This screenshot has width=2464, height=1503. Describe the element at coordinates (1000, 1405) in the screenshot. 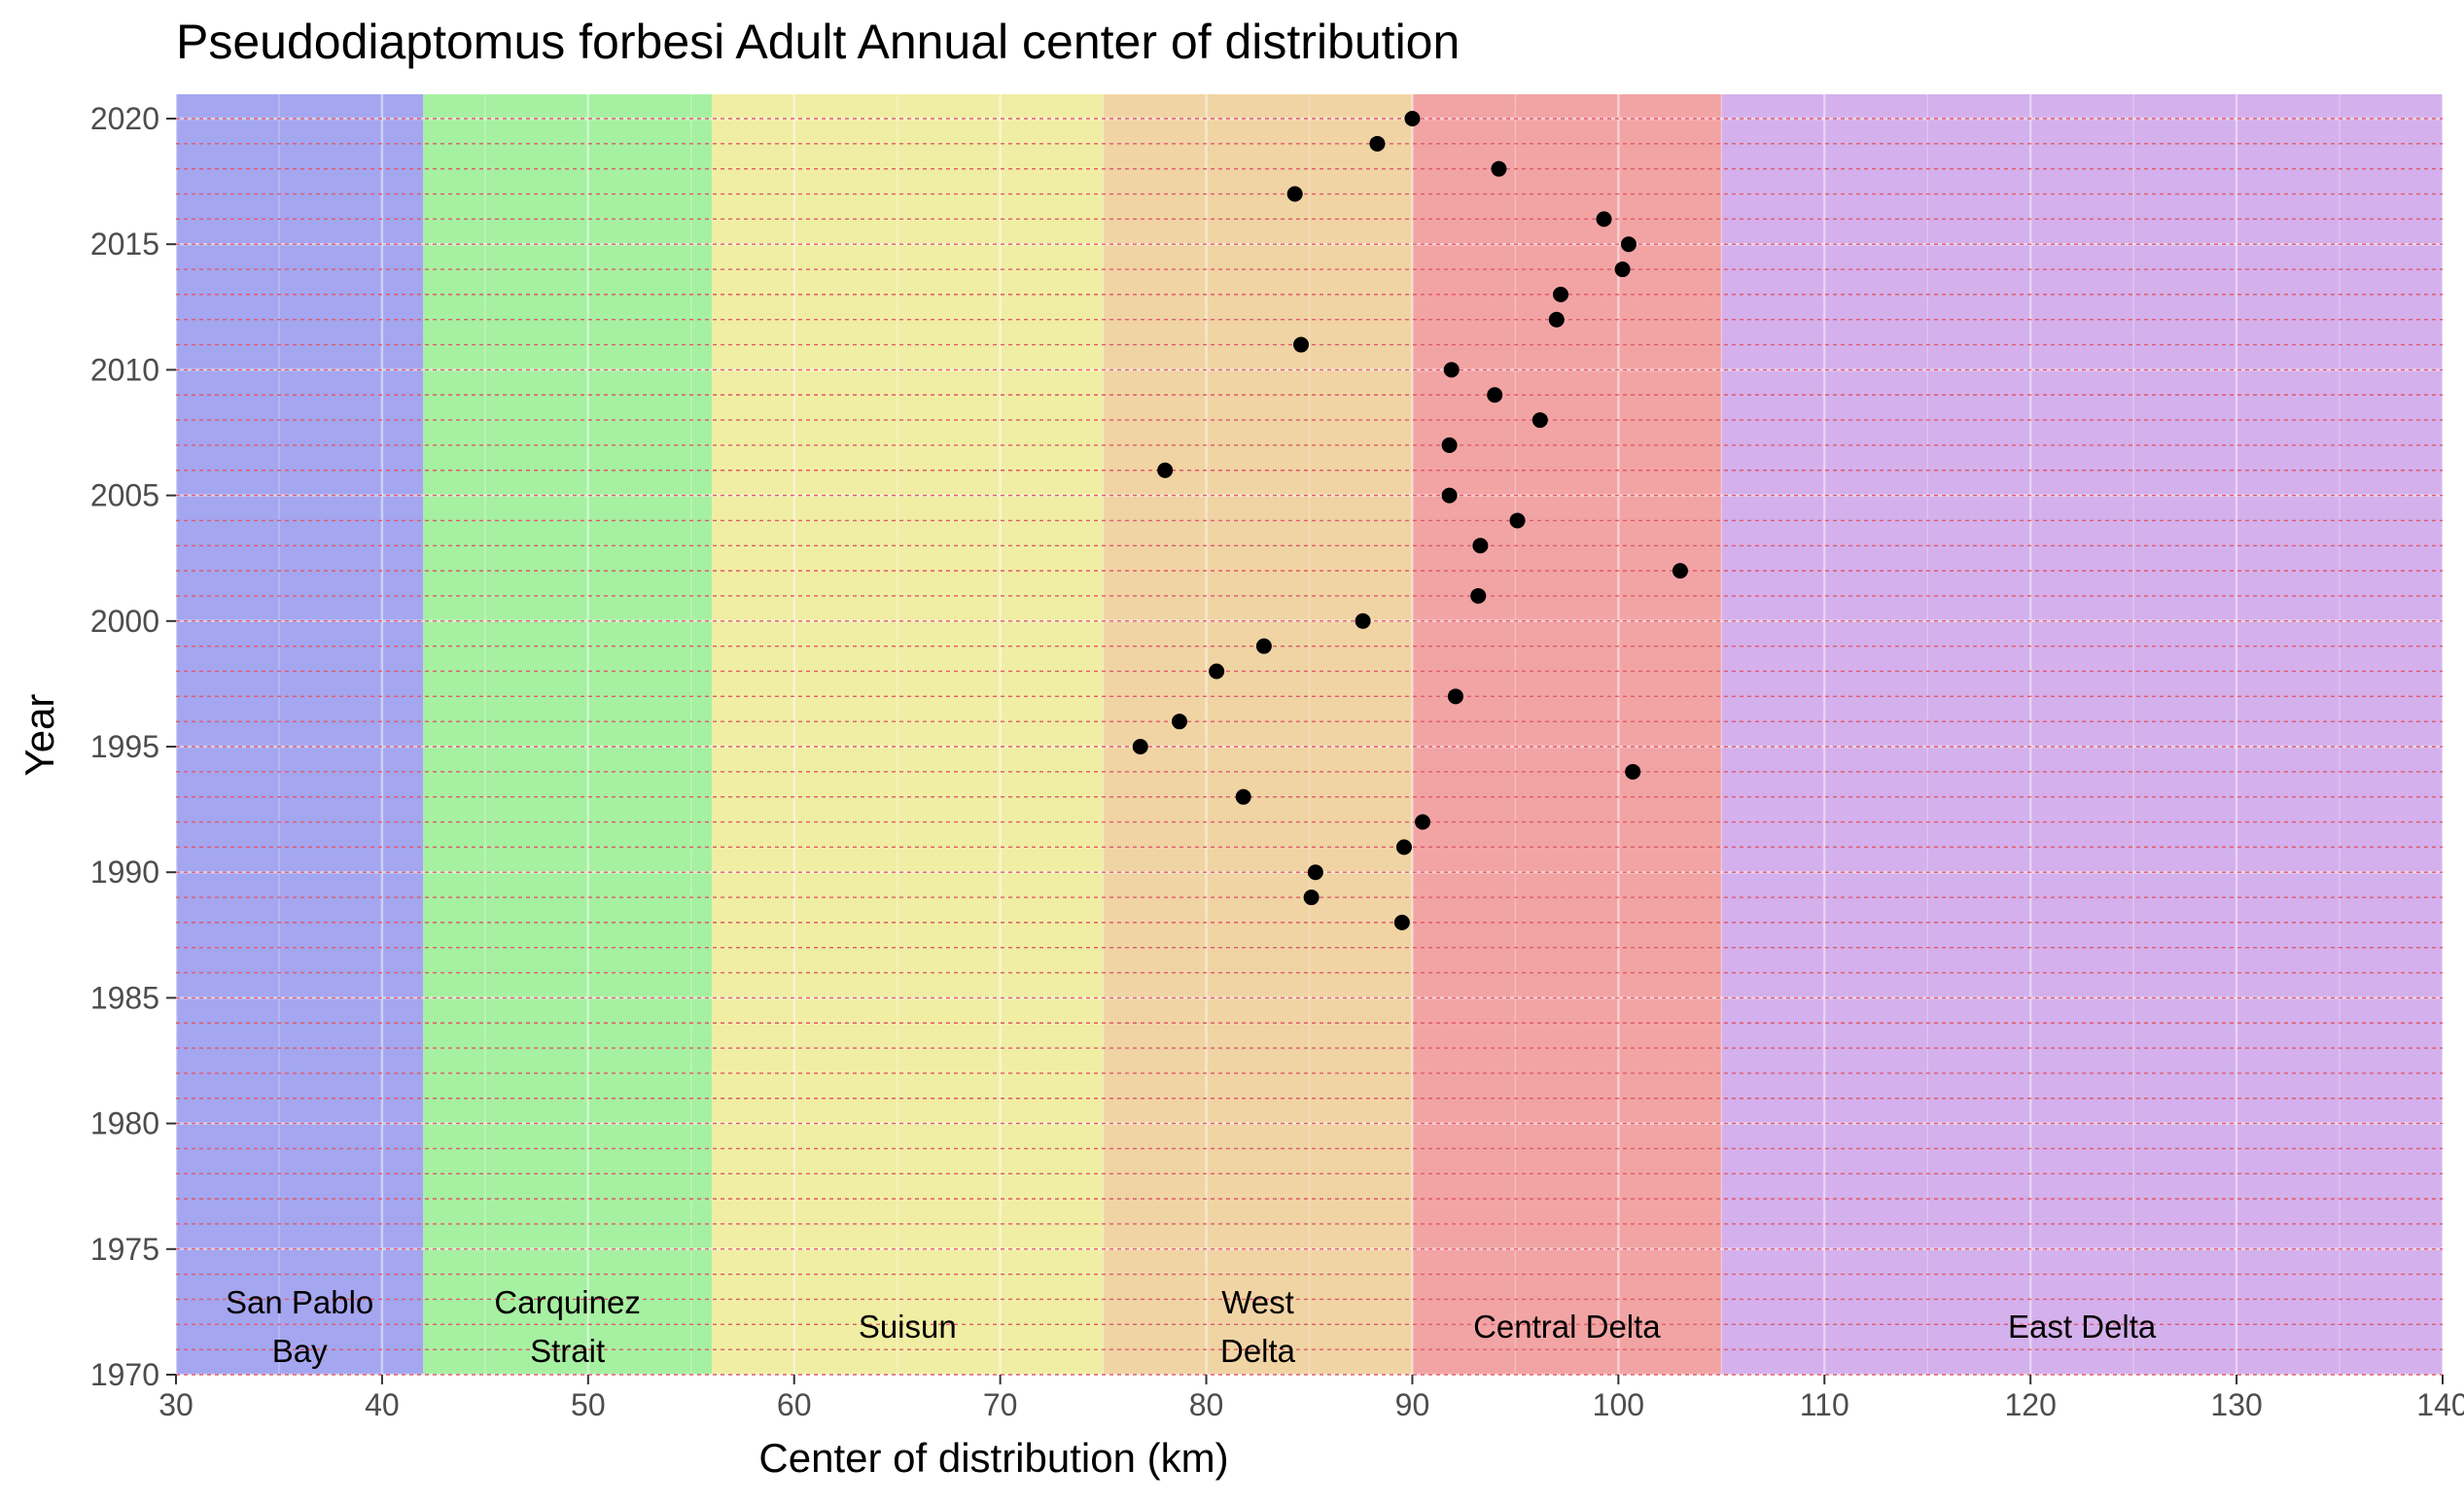

I see `x-tick-label: 70` at that location.